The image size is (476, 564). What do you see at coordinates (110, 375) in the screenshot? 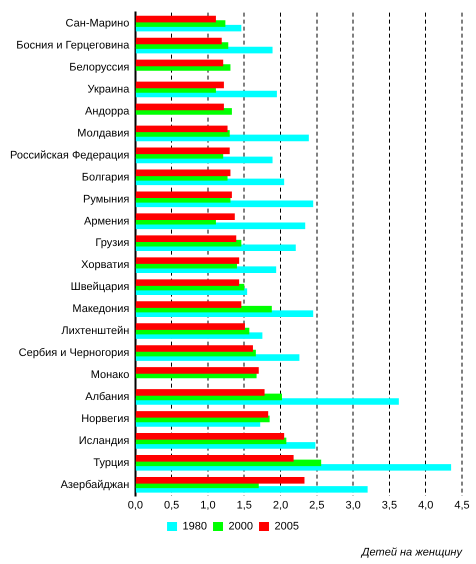
I see `y-tick-label: Монако` at bounding box center [110, 375].